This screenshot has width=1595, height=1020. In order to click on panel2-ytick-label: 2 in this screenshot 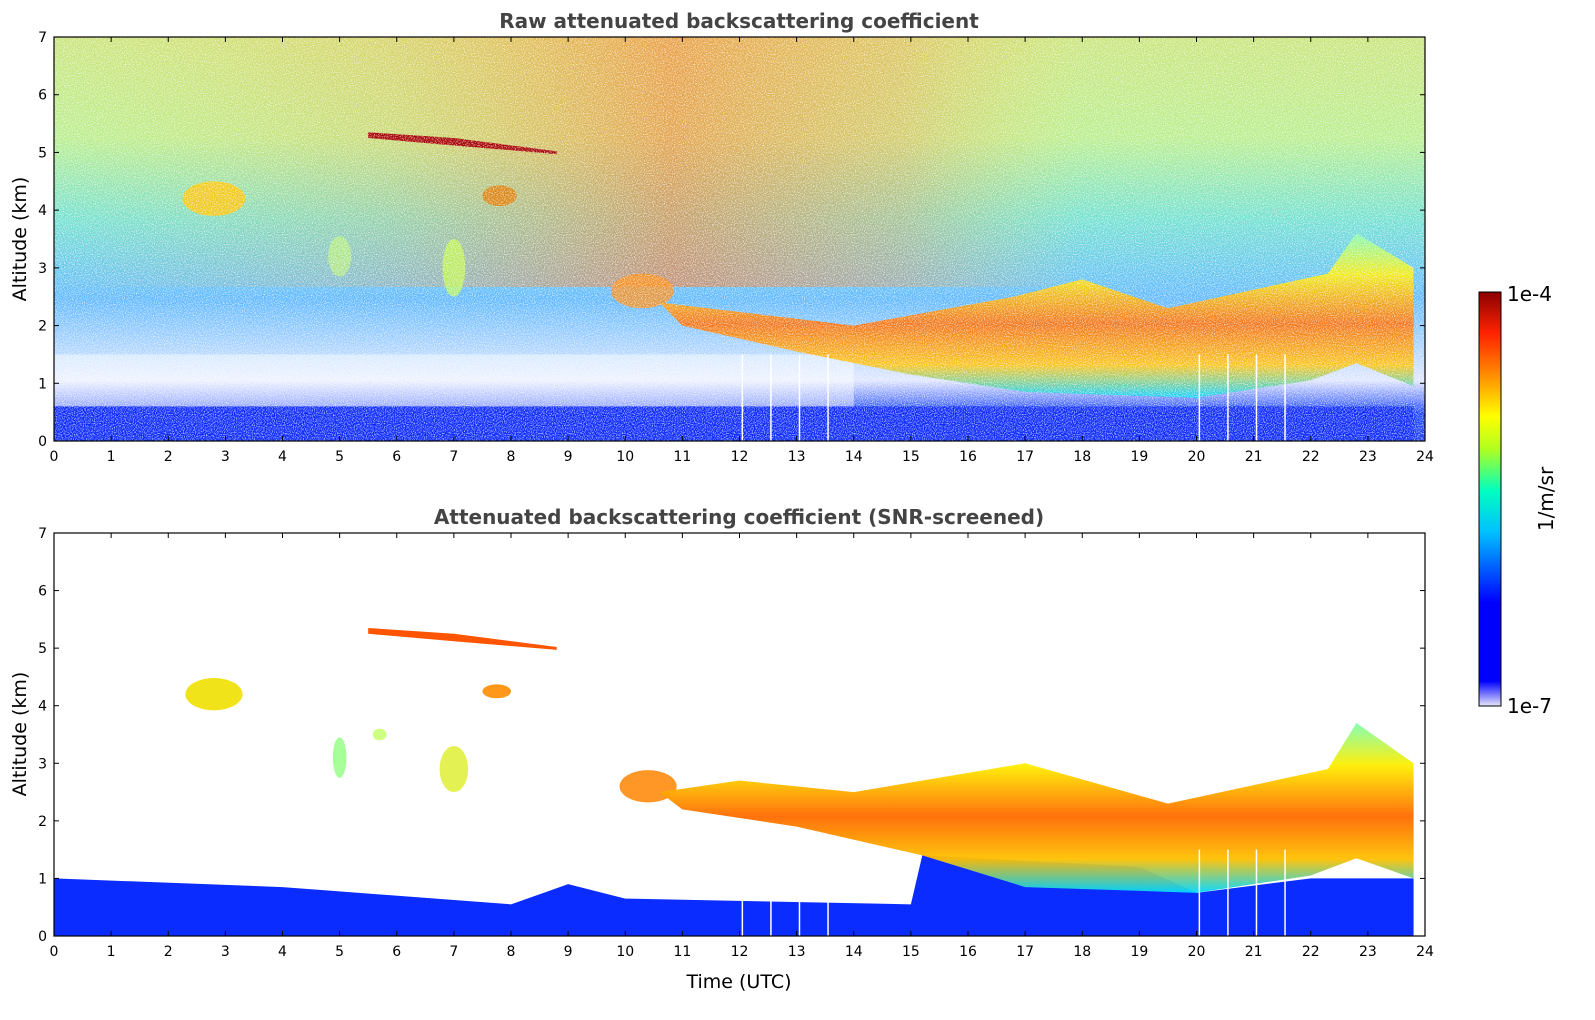, I will do `click(42, 822)`.